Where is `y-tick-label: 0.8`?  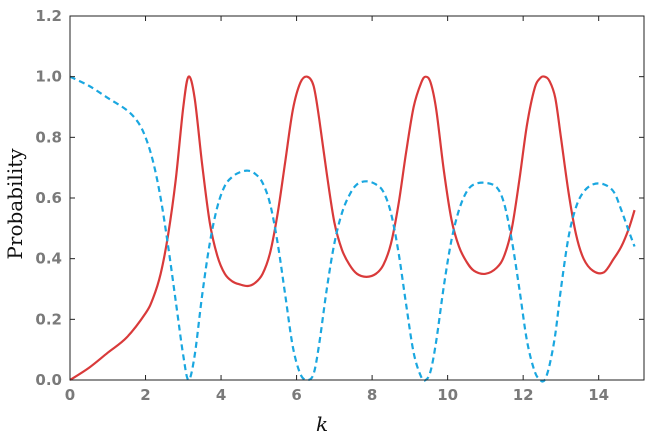
y-tick-label: 0.8 is located at coordinates (48, 137).